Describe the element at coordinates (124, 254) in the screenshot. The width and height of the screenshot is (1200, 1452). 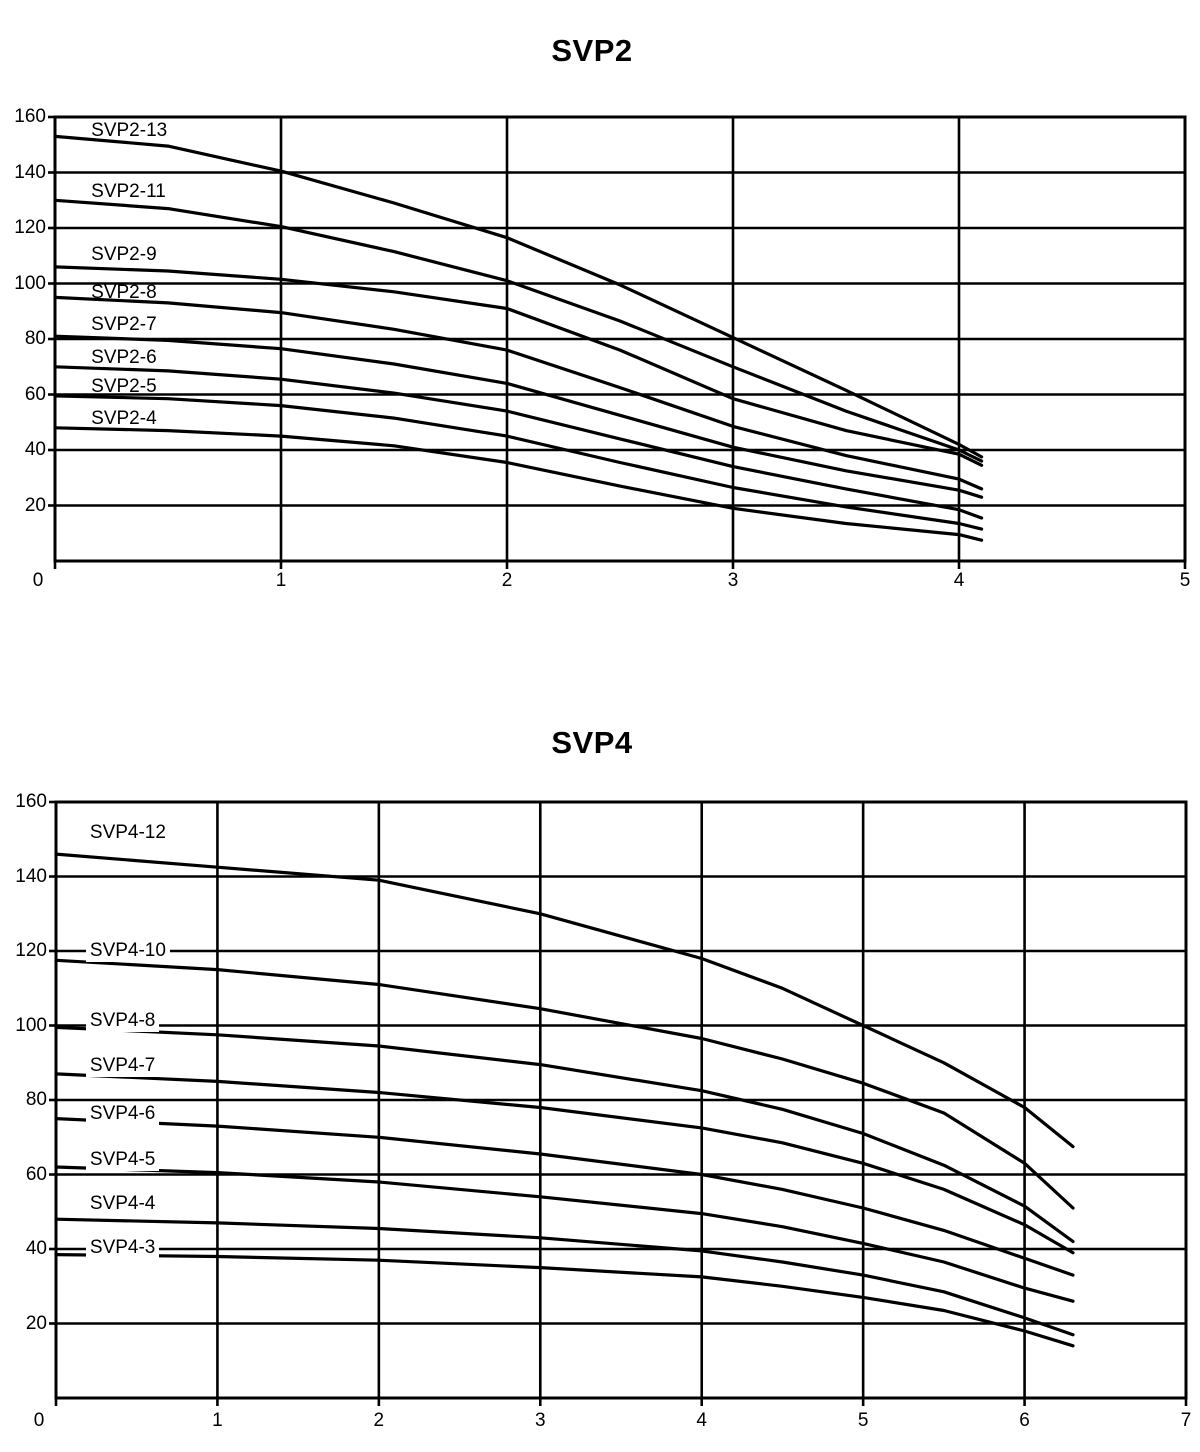
I see `curve-label-svp2-9: SVP2-9` at that location.